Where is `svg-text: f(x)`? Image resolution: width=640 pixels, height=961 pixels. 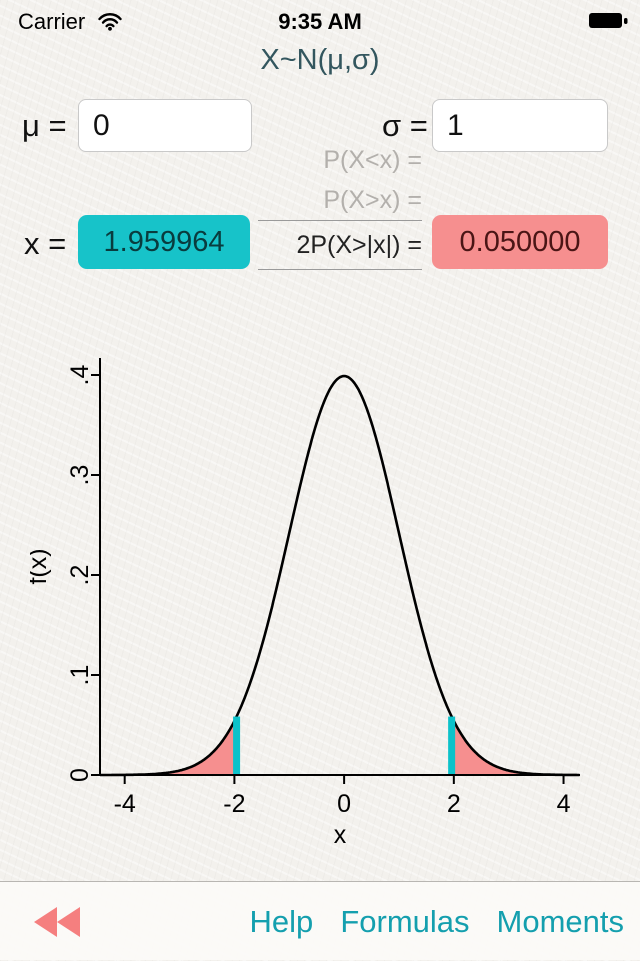
svg-text: f(x) is located at coordinates (41, 566).